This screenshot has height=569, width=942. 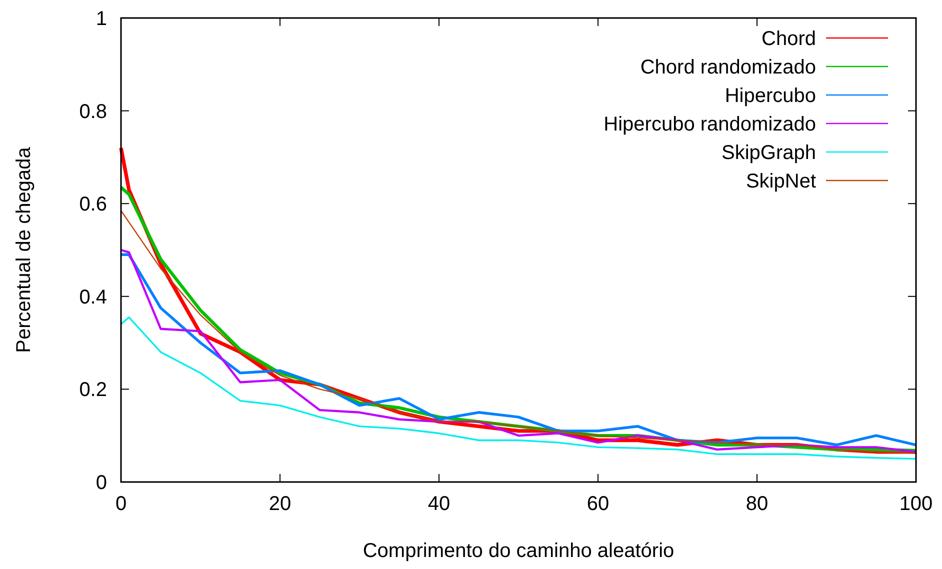 I want to click on y-tick-label: 0, so click(x=101, y=483).